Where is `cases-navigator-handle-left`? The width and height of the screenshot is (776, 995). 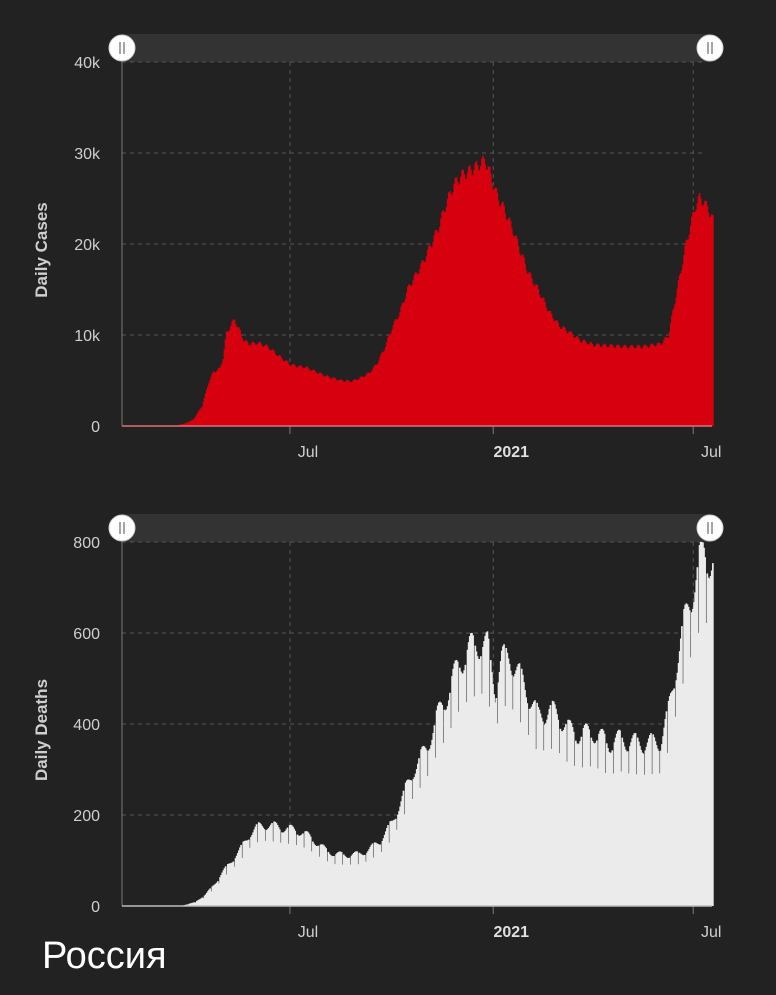 cases-navigator-handle-left is located at coordinates (122, 48).